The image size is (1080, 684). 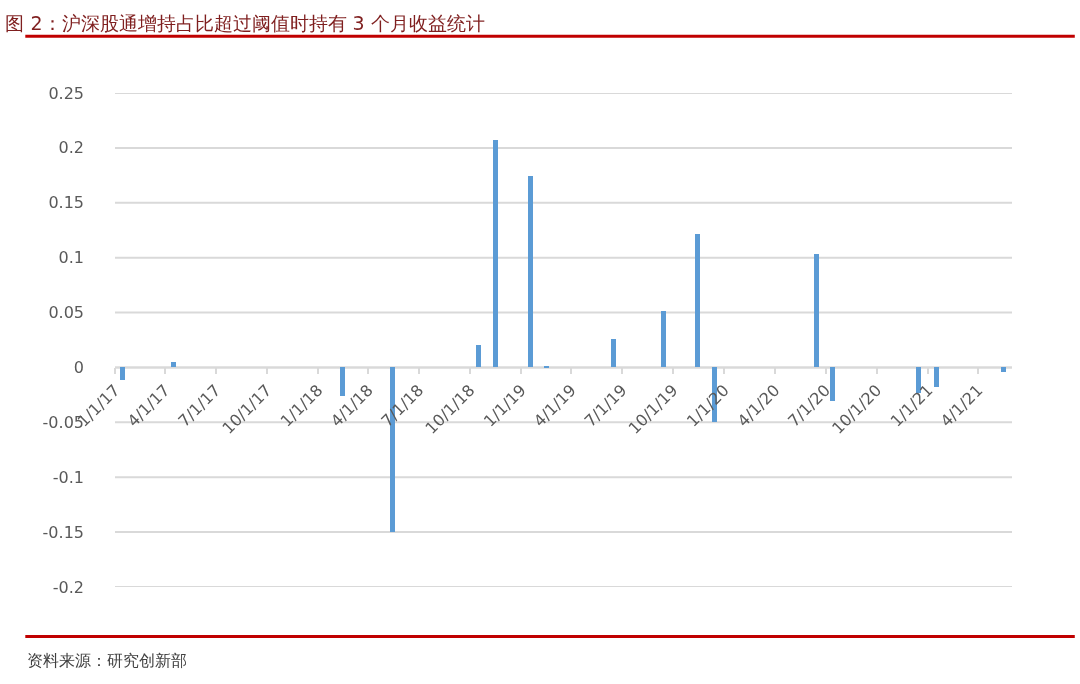 I want to click on y-tick-label: 0.2, so click(x=71, y=148).